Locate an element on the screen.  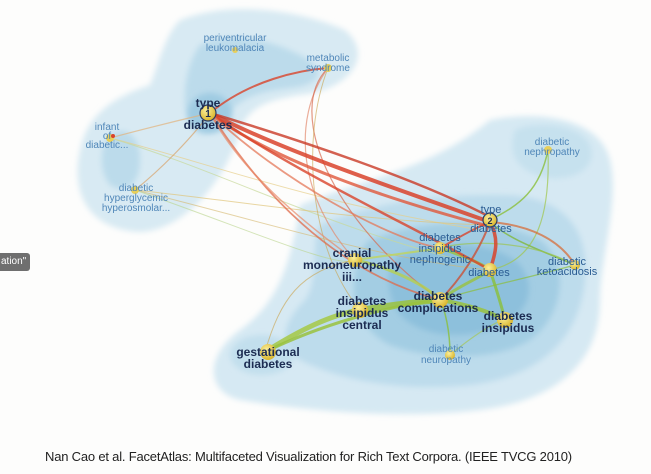
node-label-insipidus-central: diabetes insipidus central is located at coordinates (362, 313).